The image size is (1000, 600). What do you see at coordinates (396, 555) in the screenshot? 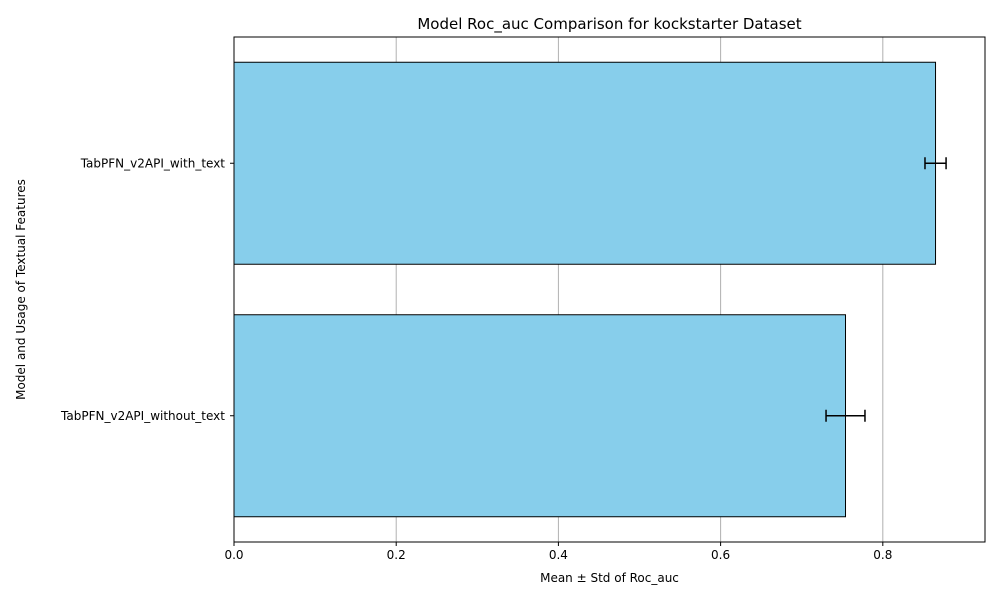
I see `x-tick-label: 0.2` at bounding box center [396, 555].